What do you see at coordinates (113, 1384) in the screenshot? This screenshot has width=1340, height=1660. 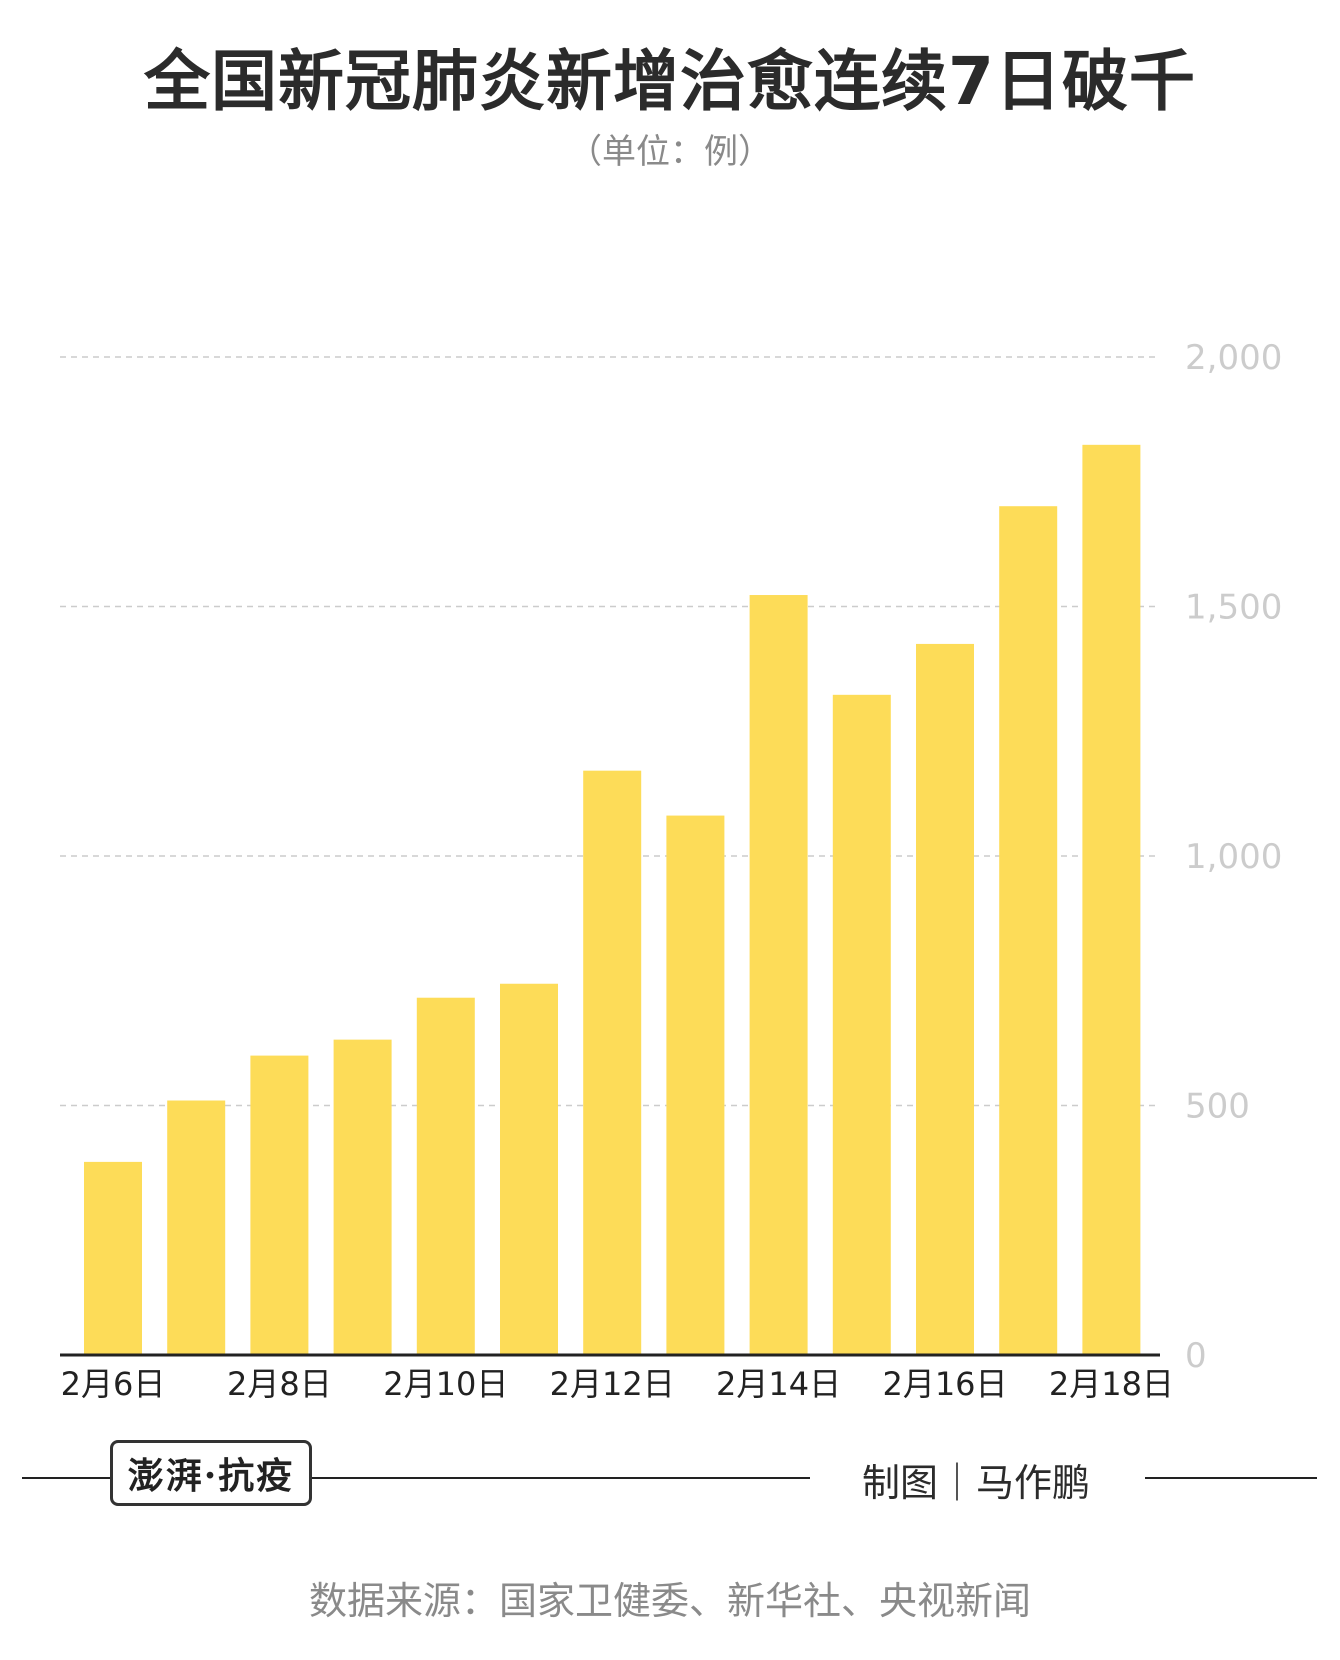 I see `x-tick-label: 2月6日` at bounding box center [113, 1384].